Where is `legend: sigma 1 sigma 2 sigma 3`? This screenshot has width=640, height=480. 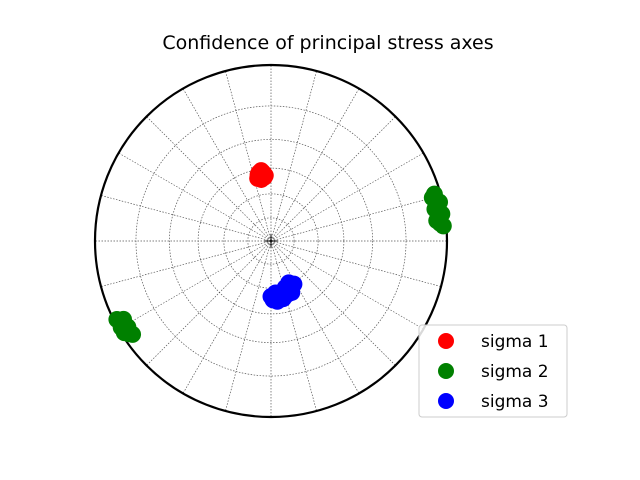
legend: sigma 1 sigma 2 sigma 3 is located at coordinates (493, 371).